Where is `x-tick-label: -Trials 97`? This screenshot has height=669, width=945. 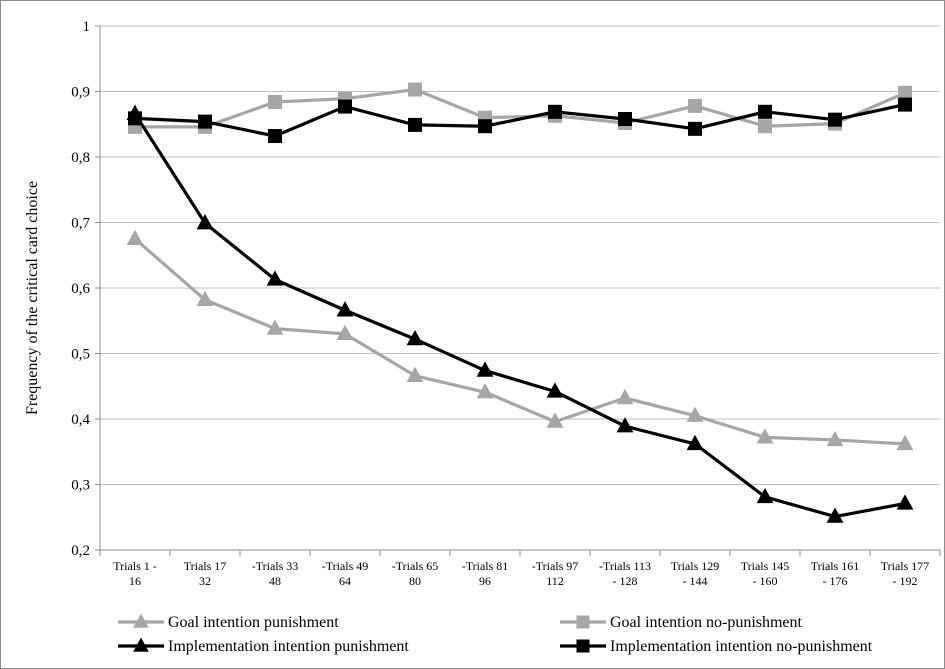
x-tick-label: -Trials 97 is located at coordinates (555, 566).